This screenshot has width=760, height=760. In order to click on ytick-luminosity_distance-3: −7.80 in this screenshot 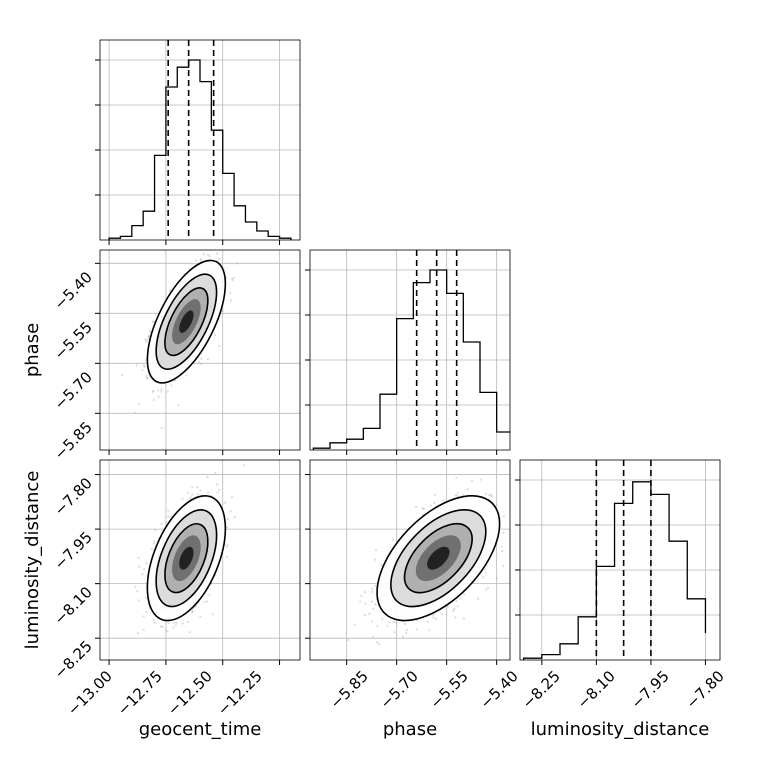, I will do `click(73, 496)`.